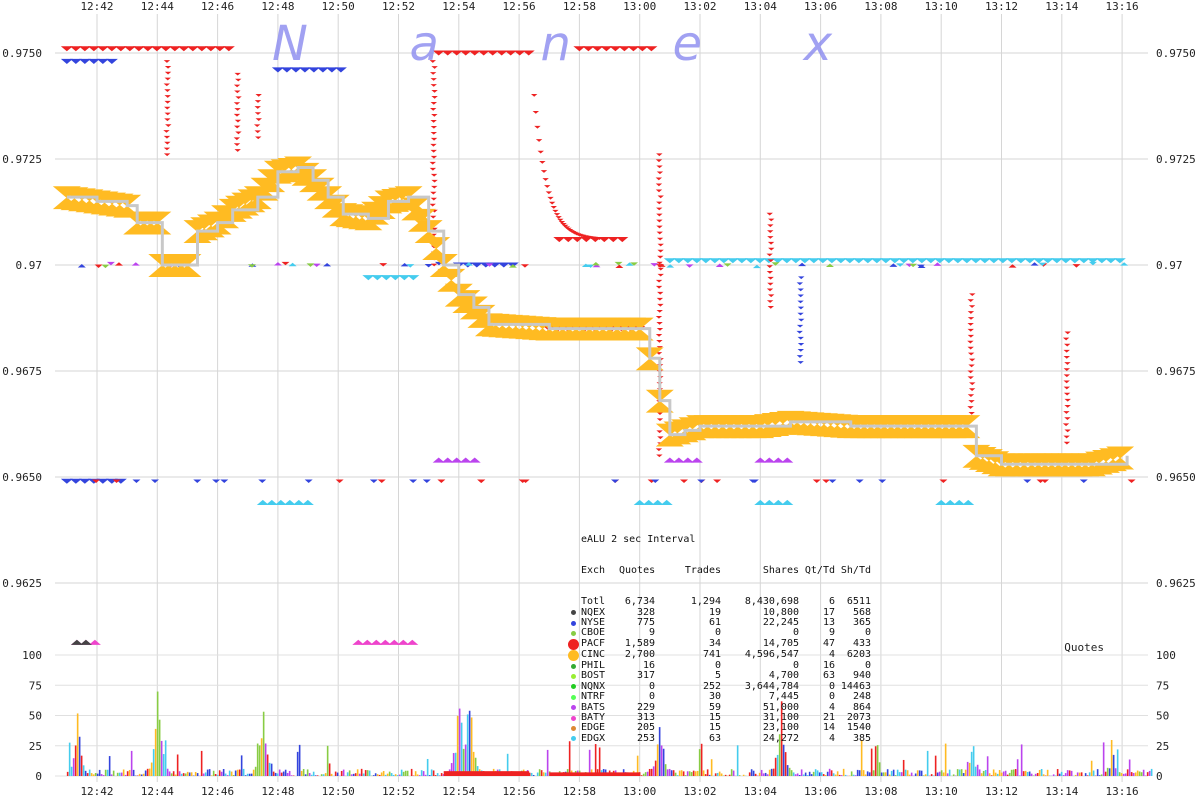 Image resolution: width=1200 pixels, height=800 pixels. I want to click on stats-cell-shares: 4,700, so click(783, 676).